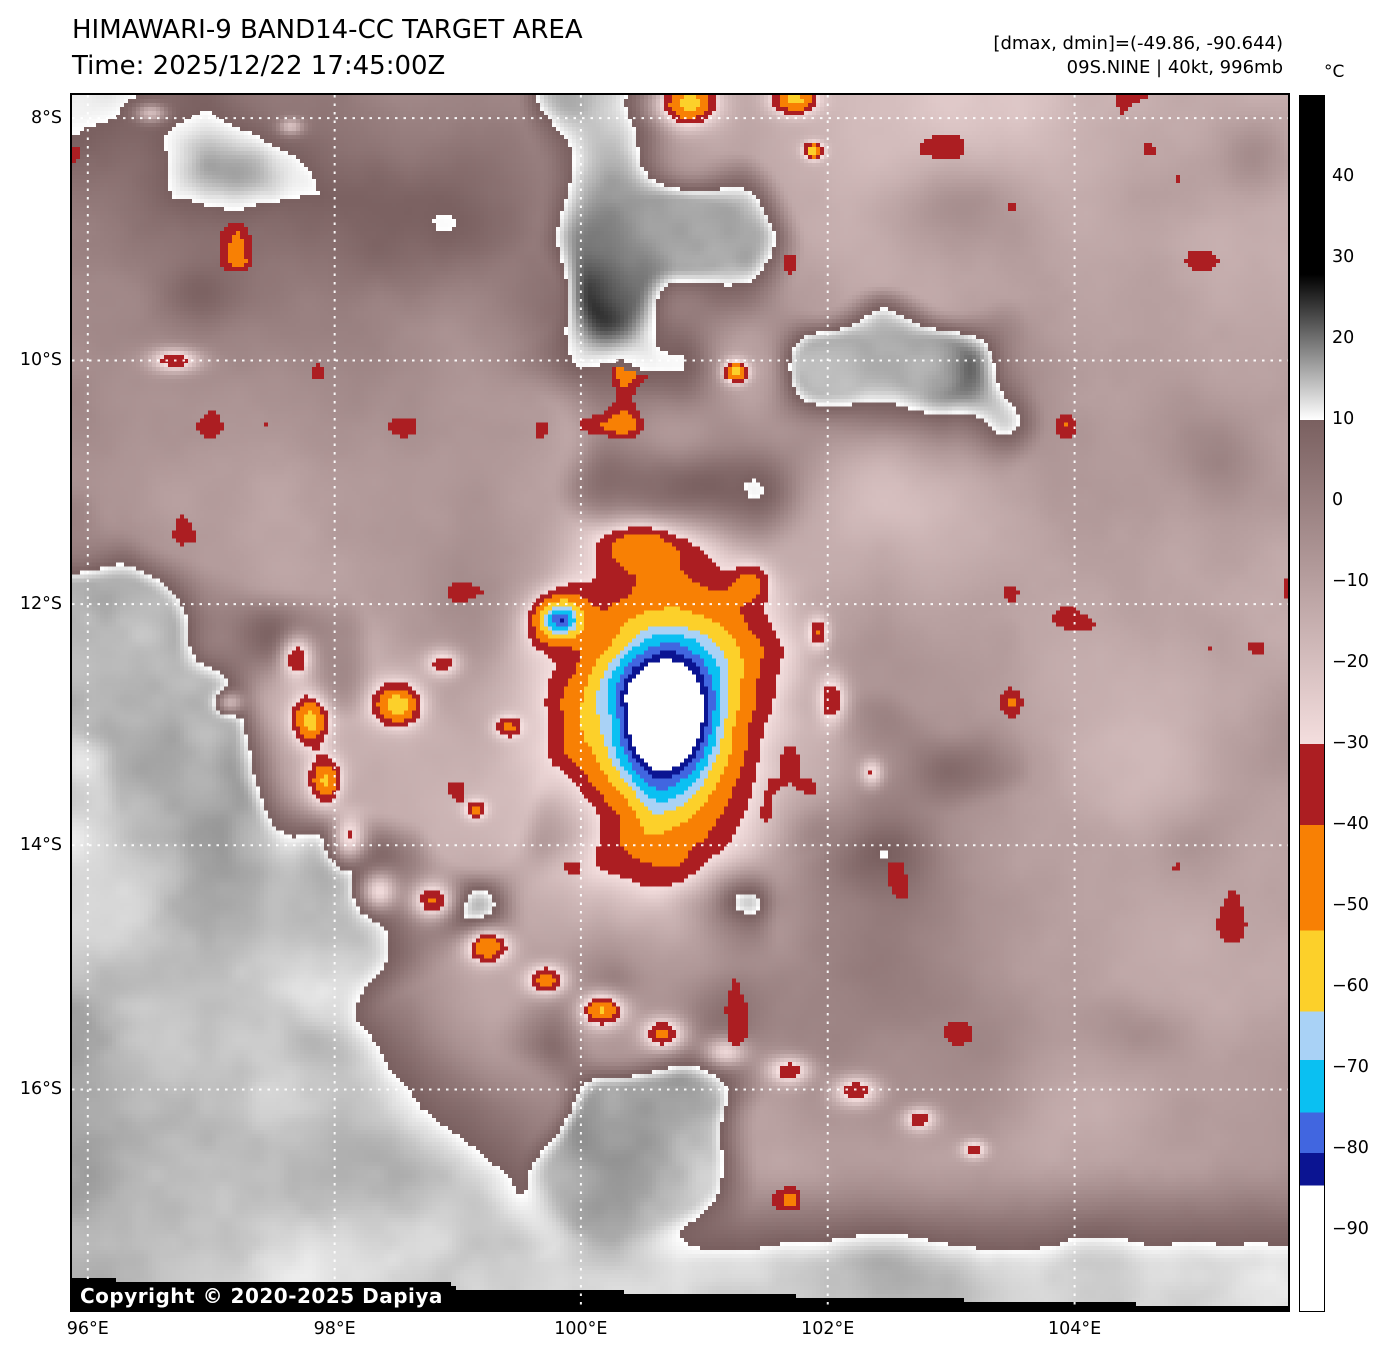 The image size is (1388, 1359). I want to click on lon-tick-label: 96°E, so click(87, 1329).